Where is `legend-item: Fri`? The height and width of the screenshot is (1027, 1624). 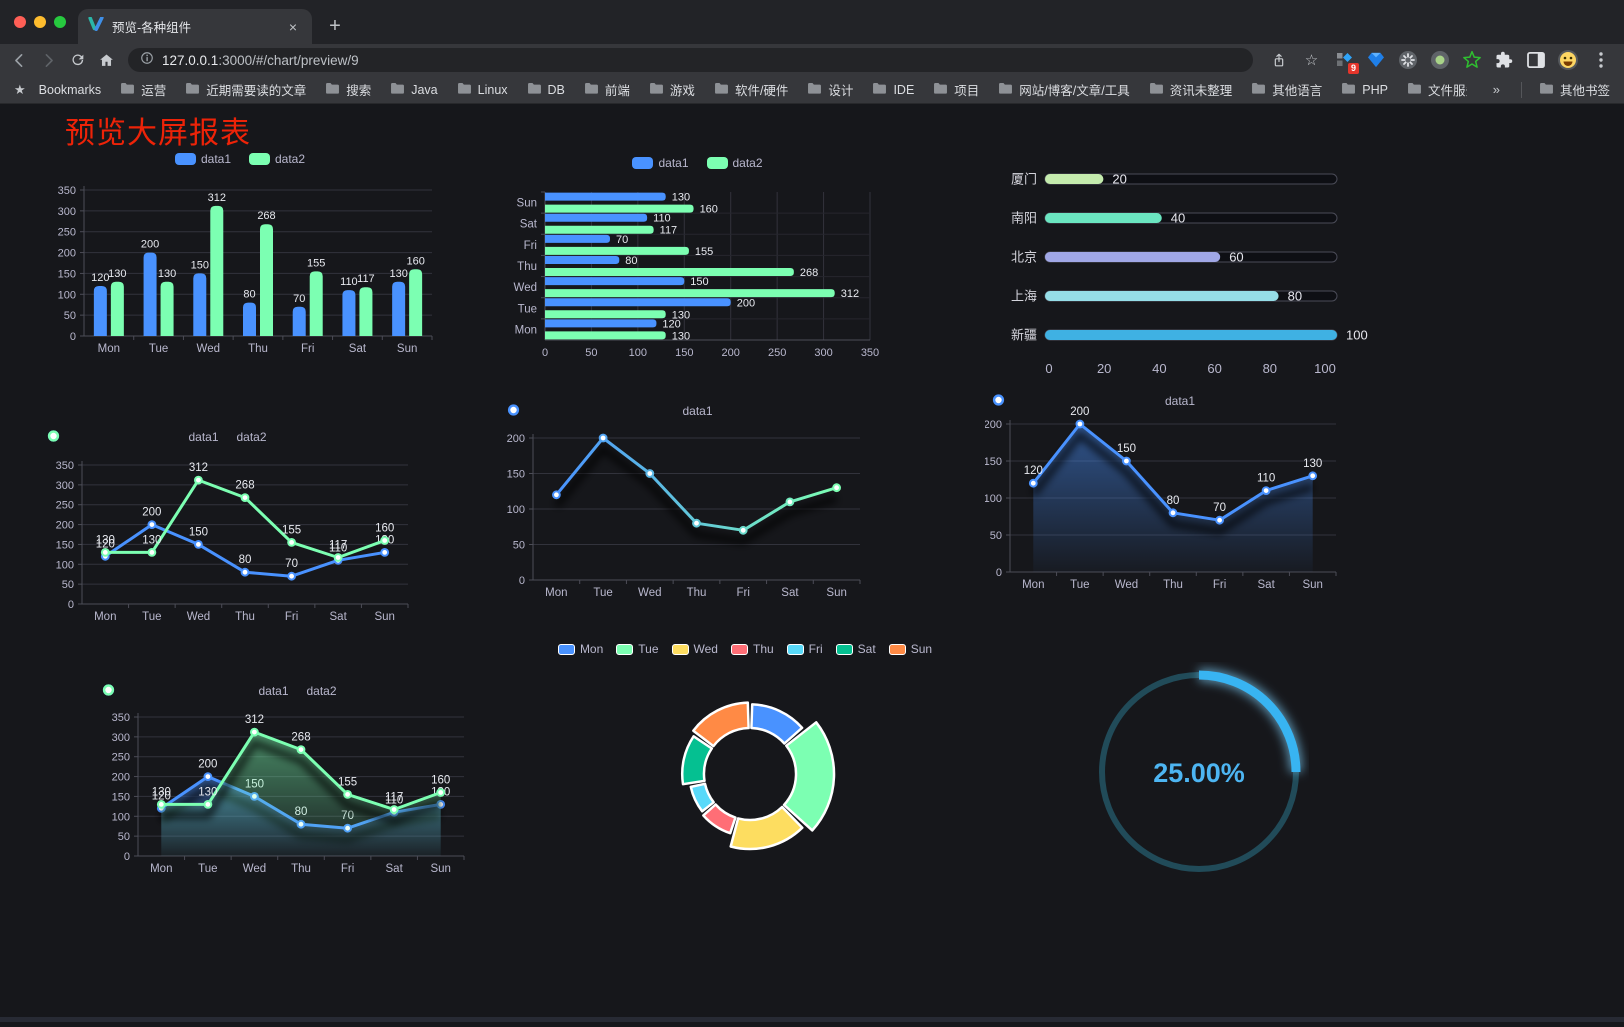 legend-item: Fri is located at coordinates (804, 649).